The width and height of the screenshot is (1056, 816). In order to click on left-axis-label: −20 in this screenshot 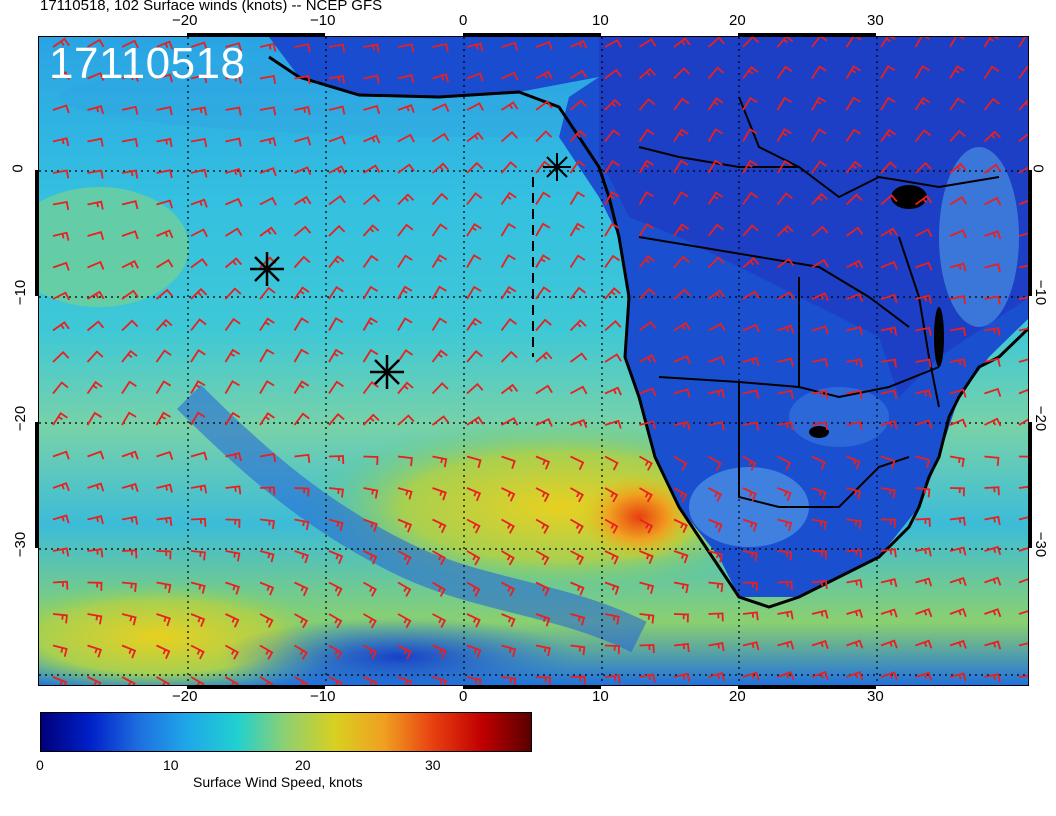, I will do `click(21, 418)`.